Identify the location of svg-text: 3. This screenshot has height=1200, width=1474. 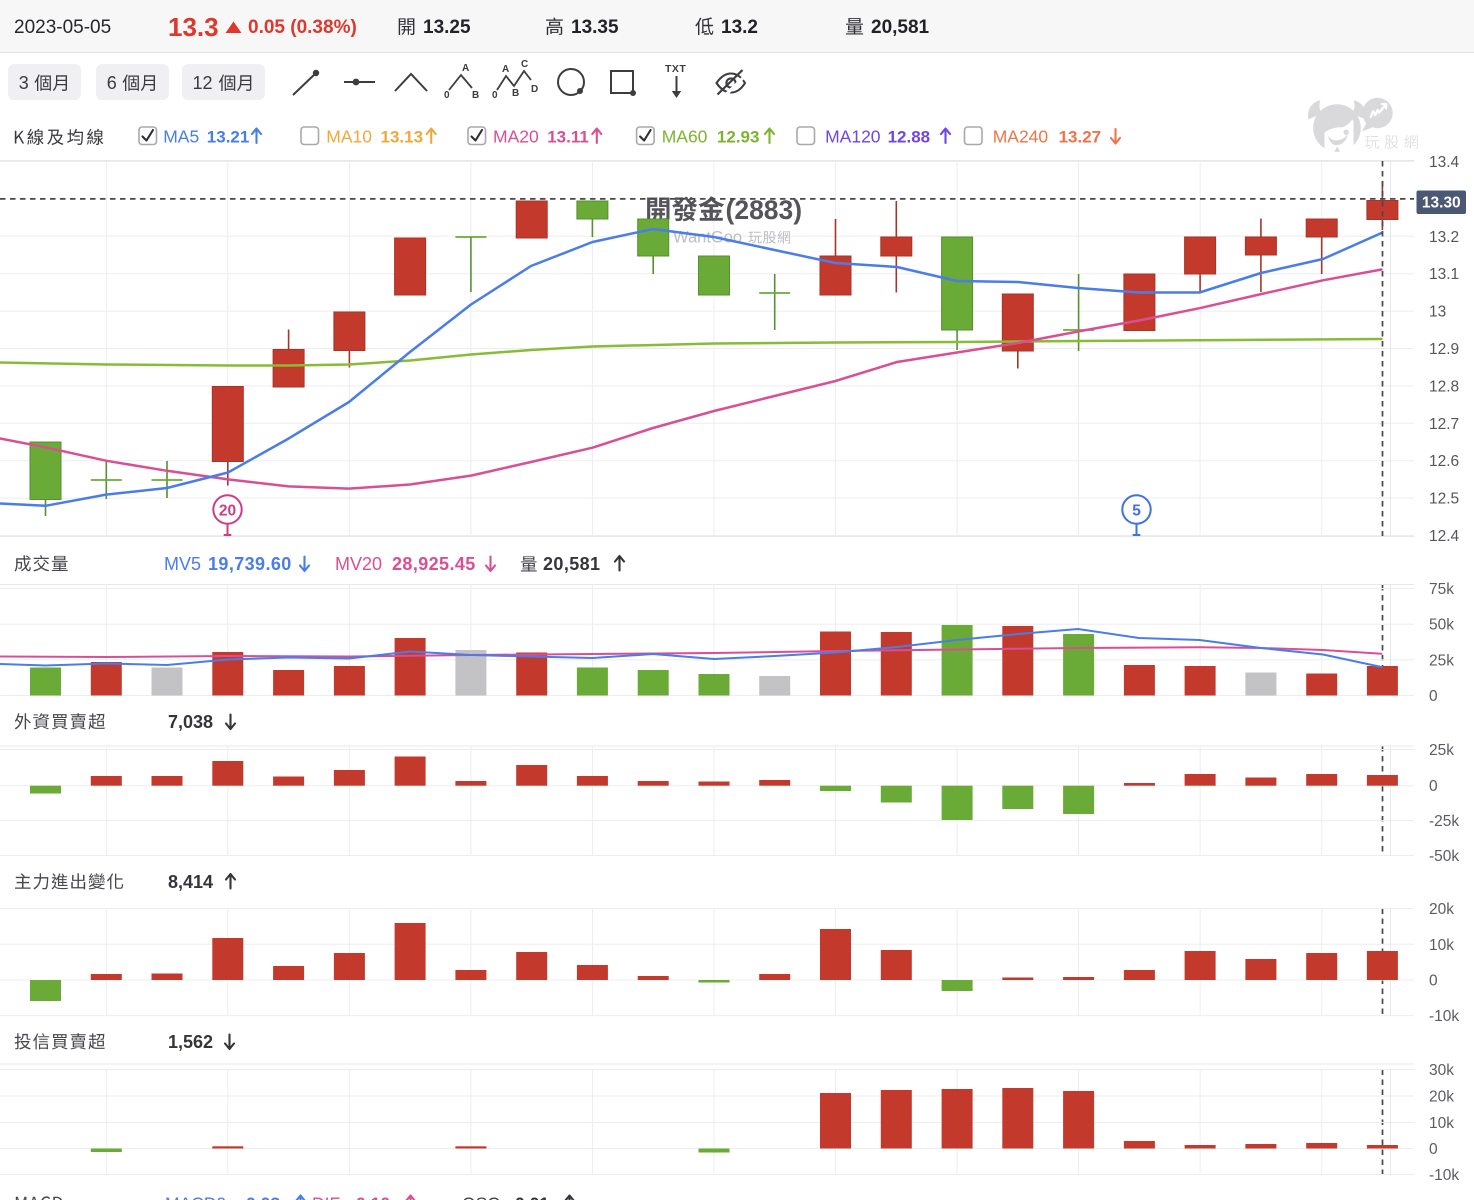
(24, 83).